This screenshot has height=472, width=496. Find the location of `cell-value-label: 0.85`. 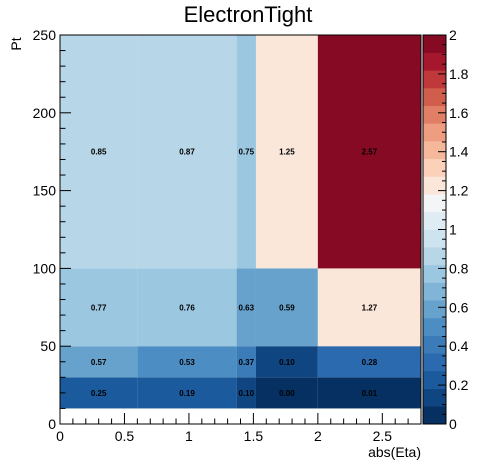

cell-value-label: 0.85 is located at coordinates (99, 152).